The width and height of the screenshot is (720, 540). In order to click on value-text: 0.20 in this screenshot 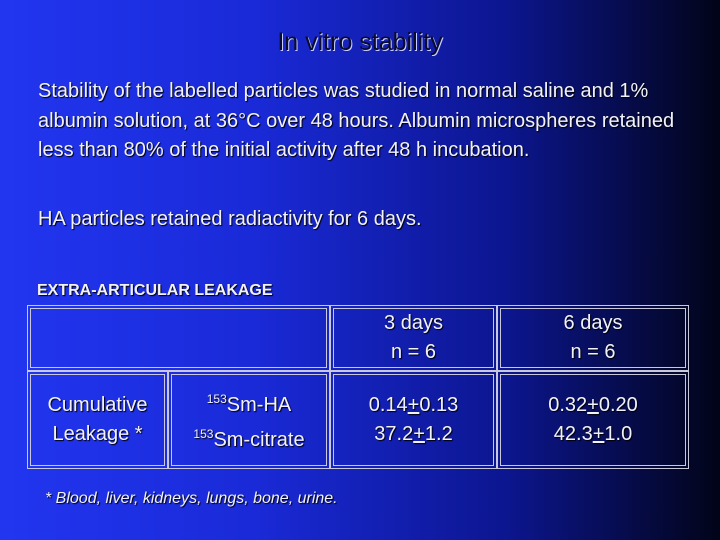, I will do `click(618, 405)`.